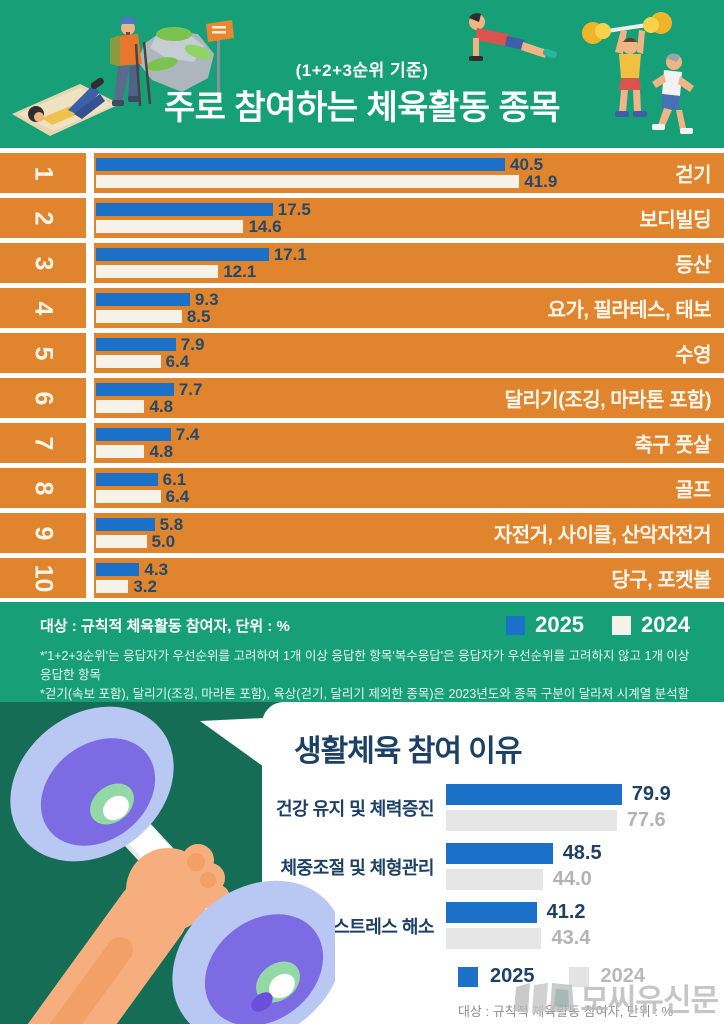 The width and height of the screenshot is (724, 1024). I want to click on reason-bar-line-2025: 41.2, so click(518, 912).